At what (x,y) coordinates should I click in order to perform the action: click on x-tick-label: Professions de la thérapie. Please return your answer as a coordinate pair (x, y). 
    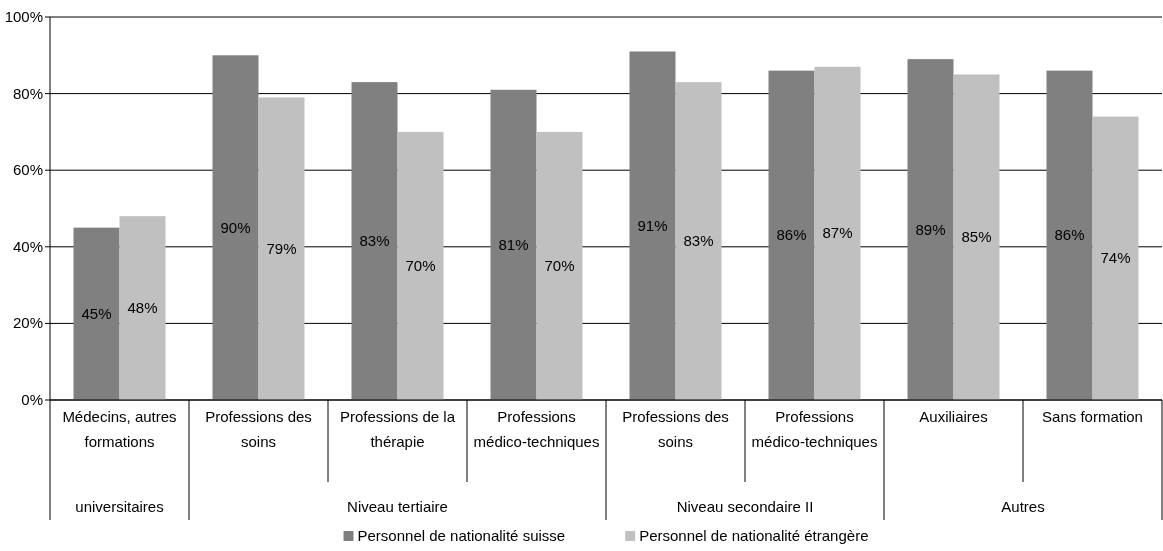
    Looking at the image, I should click on (397, 429).